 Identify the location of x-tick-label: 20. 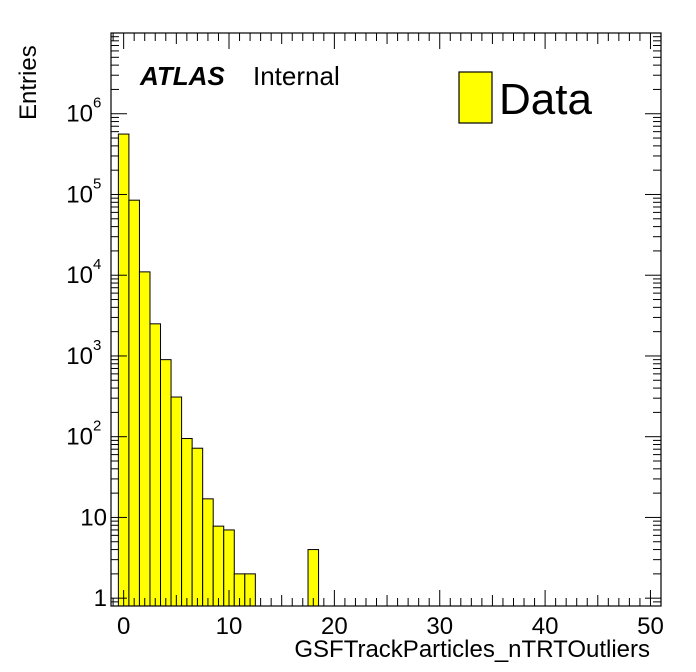
(334, 626).